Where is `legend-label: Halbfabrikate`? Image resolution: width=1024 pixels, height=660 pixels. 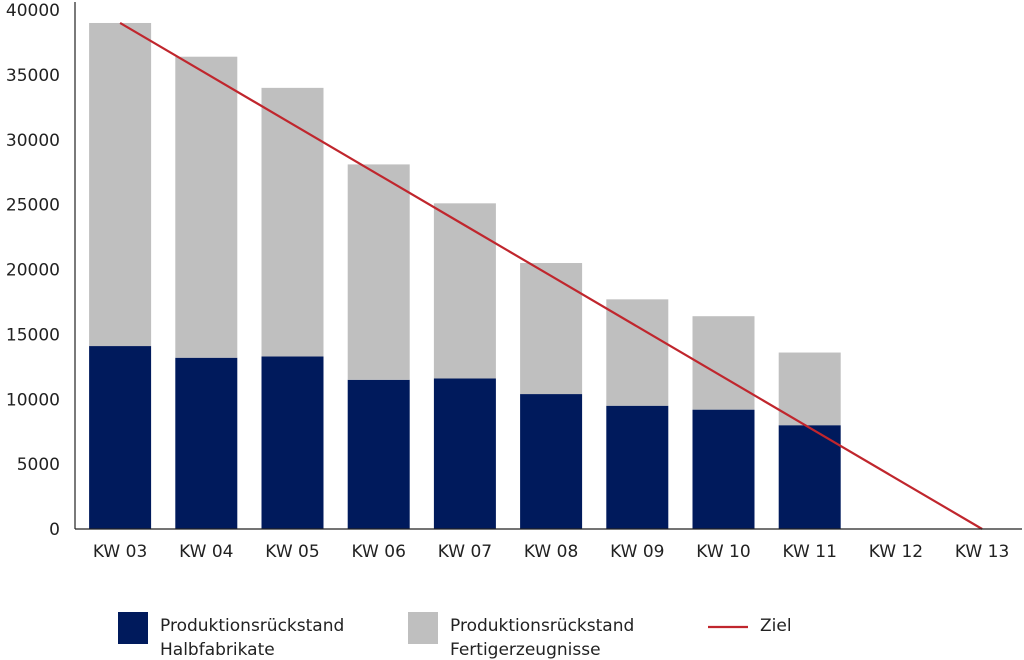
legend-label: Halbfabrikate is located at coordinates (217, 650).